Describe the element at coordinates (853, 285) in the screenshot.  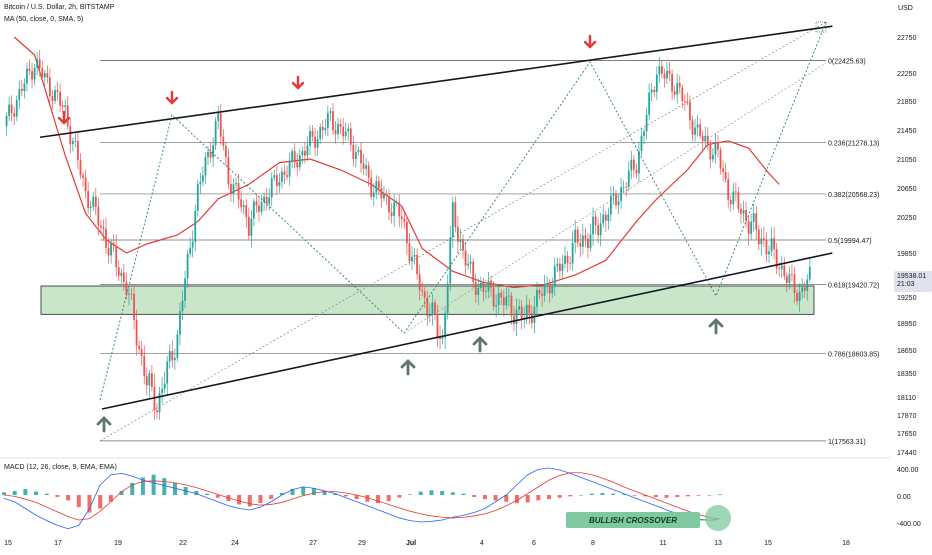
I see `fib-level-label: 0.618(19420.72)` at that location.